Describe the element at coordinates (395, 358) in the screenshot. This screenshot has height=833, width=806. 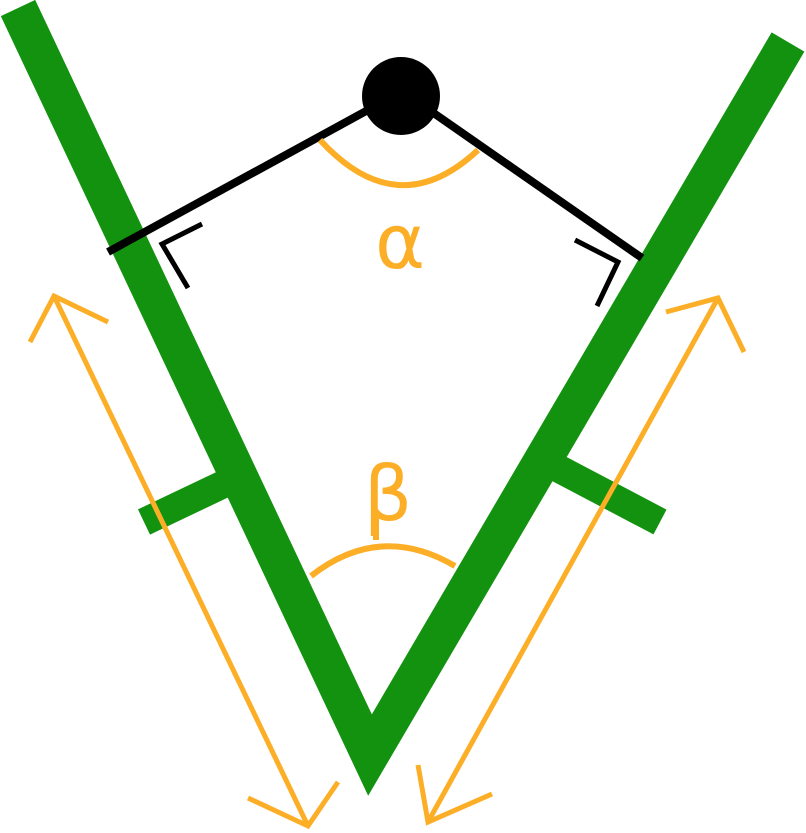
I see `angle-annotations: α β` at that location.